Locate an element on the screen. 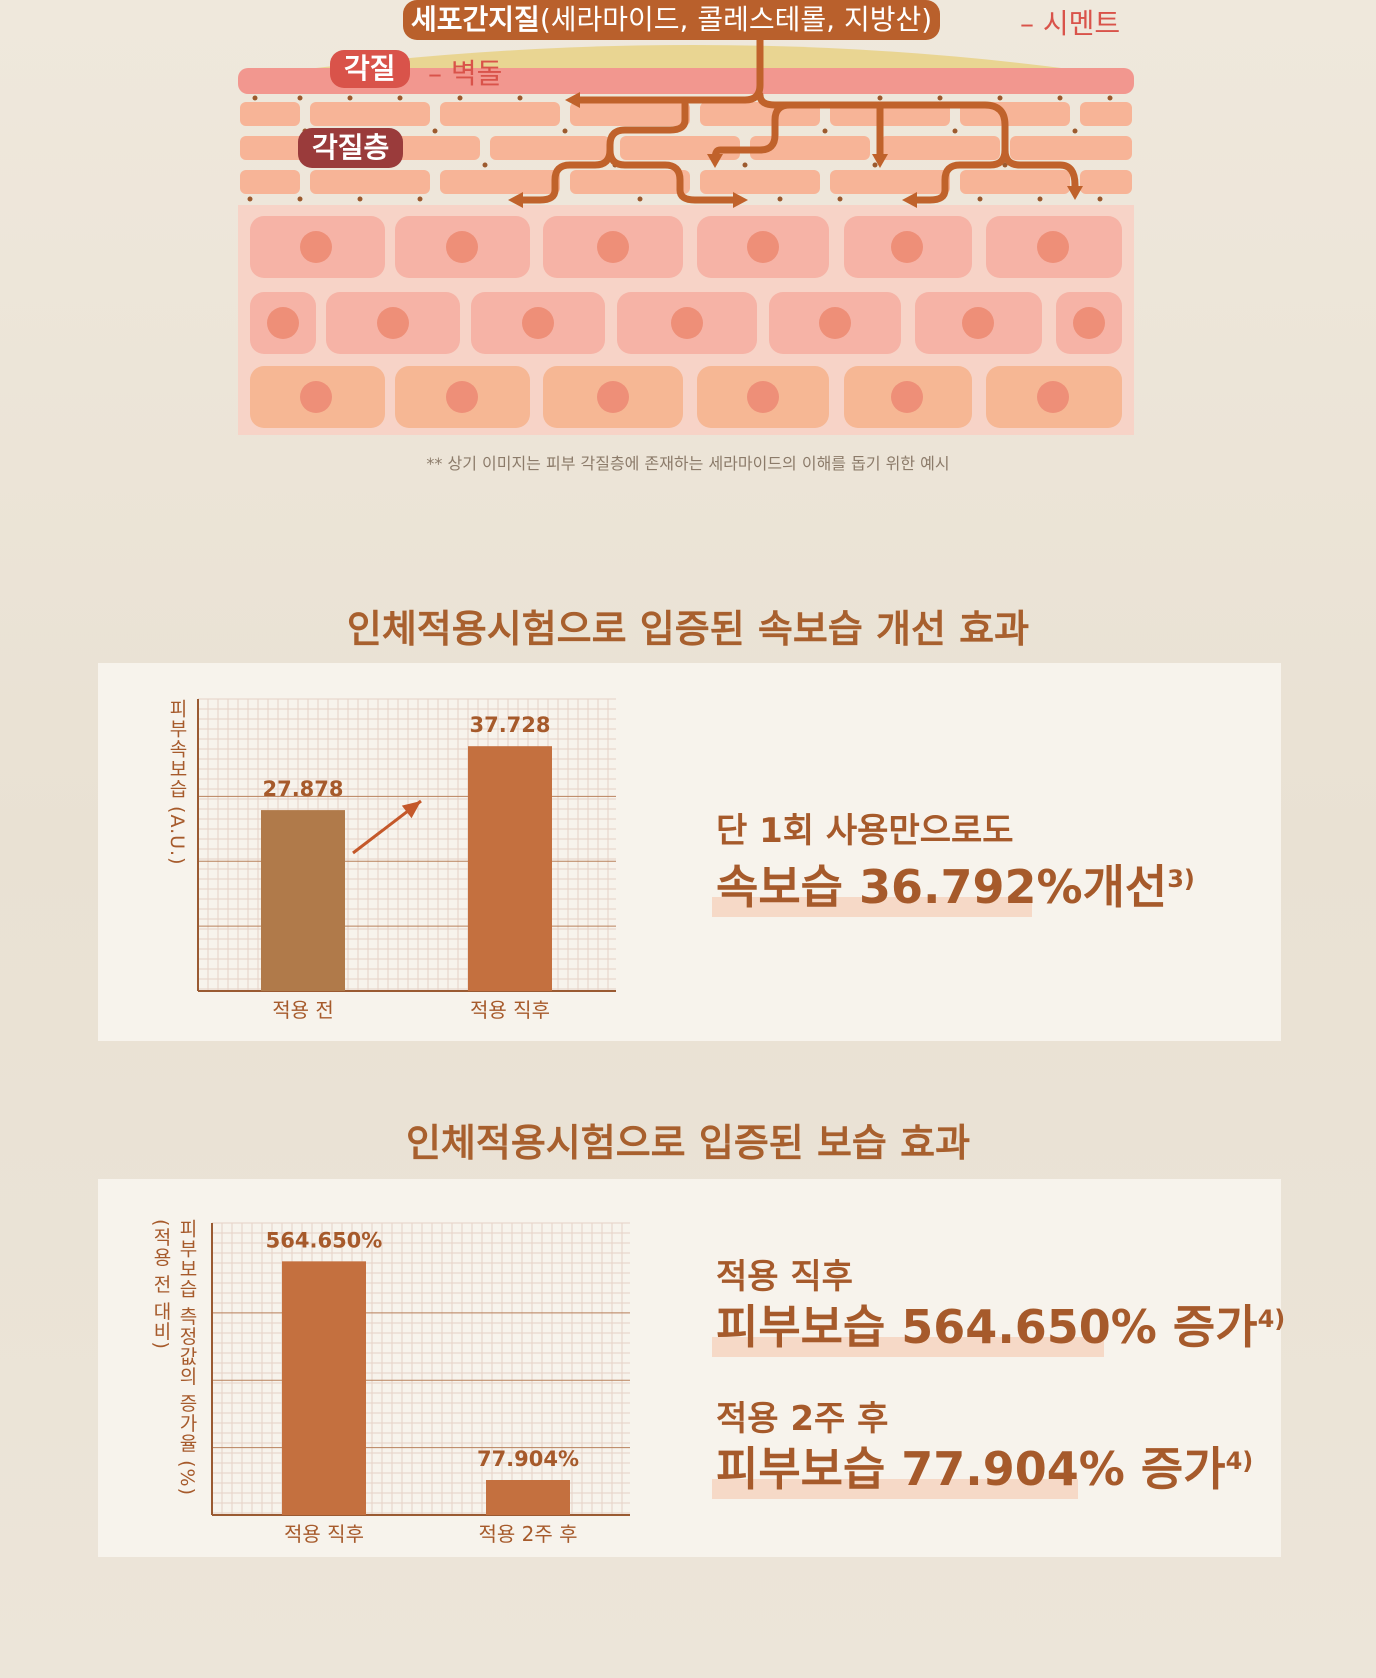 The height and width of the screenshot is (1678, 1376). section2-claim2-line2: 피부보습 77.904% 증가4) is located at coordinates (983, 1466).